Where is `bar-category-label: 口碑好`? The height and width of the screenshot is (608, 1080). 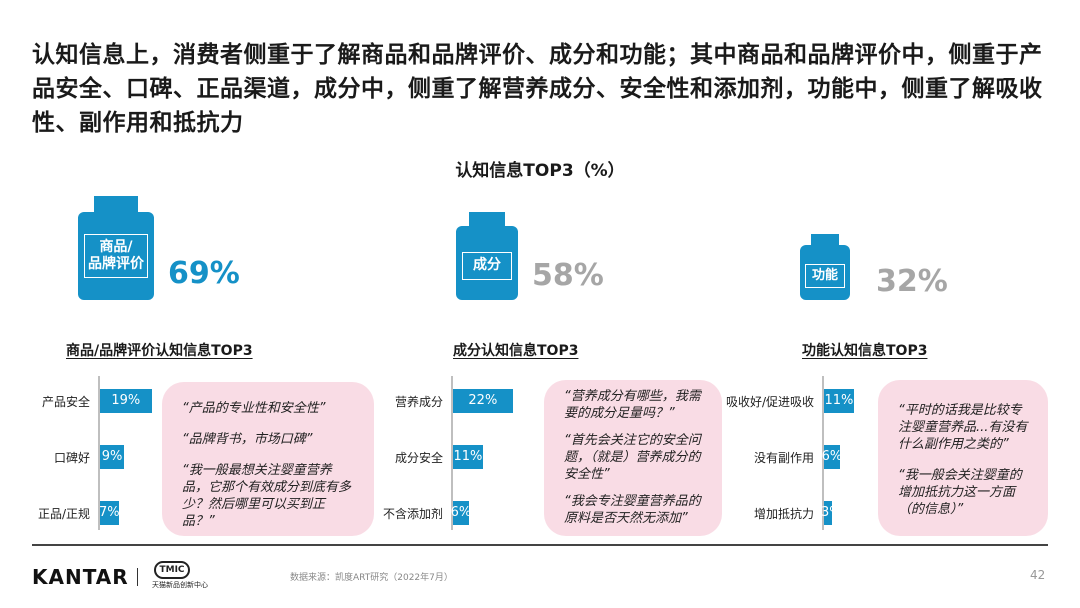
bar-category-label: 口碑好 is located at coordinates (71, 458).